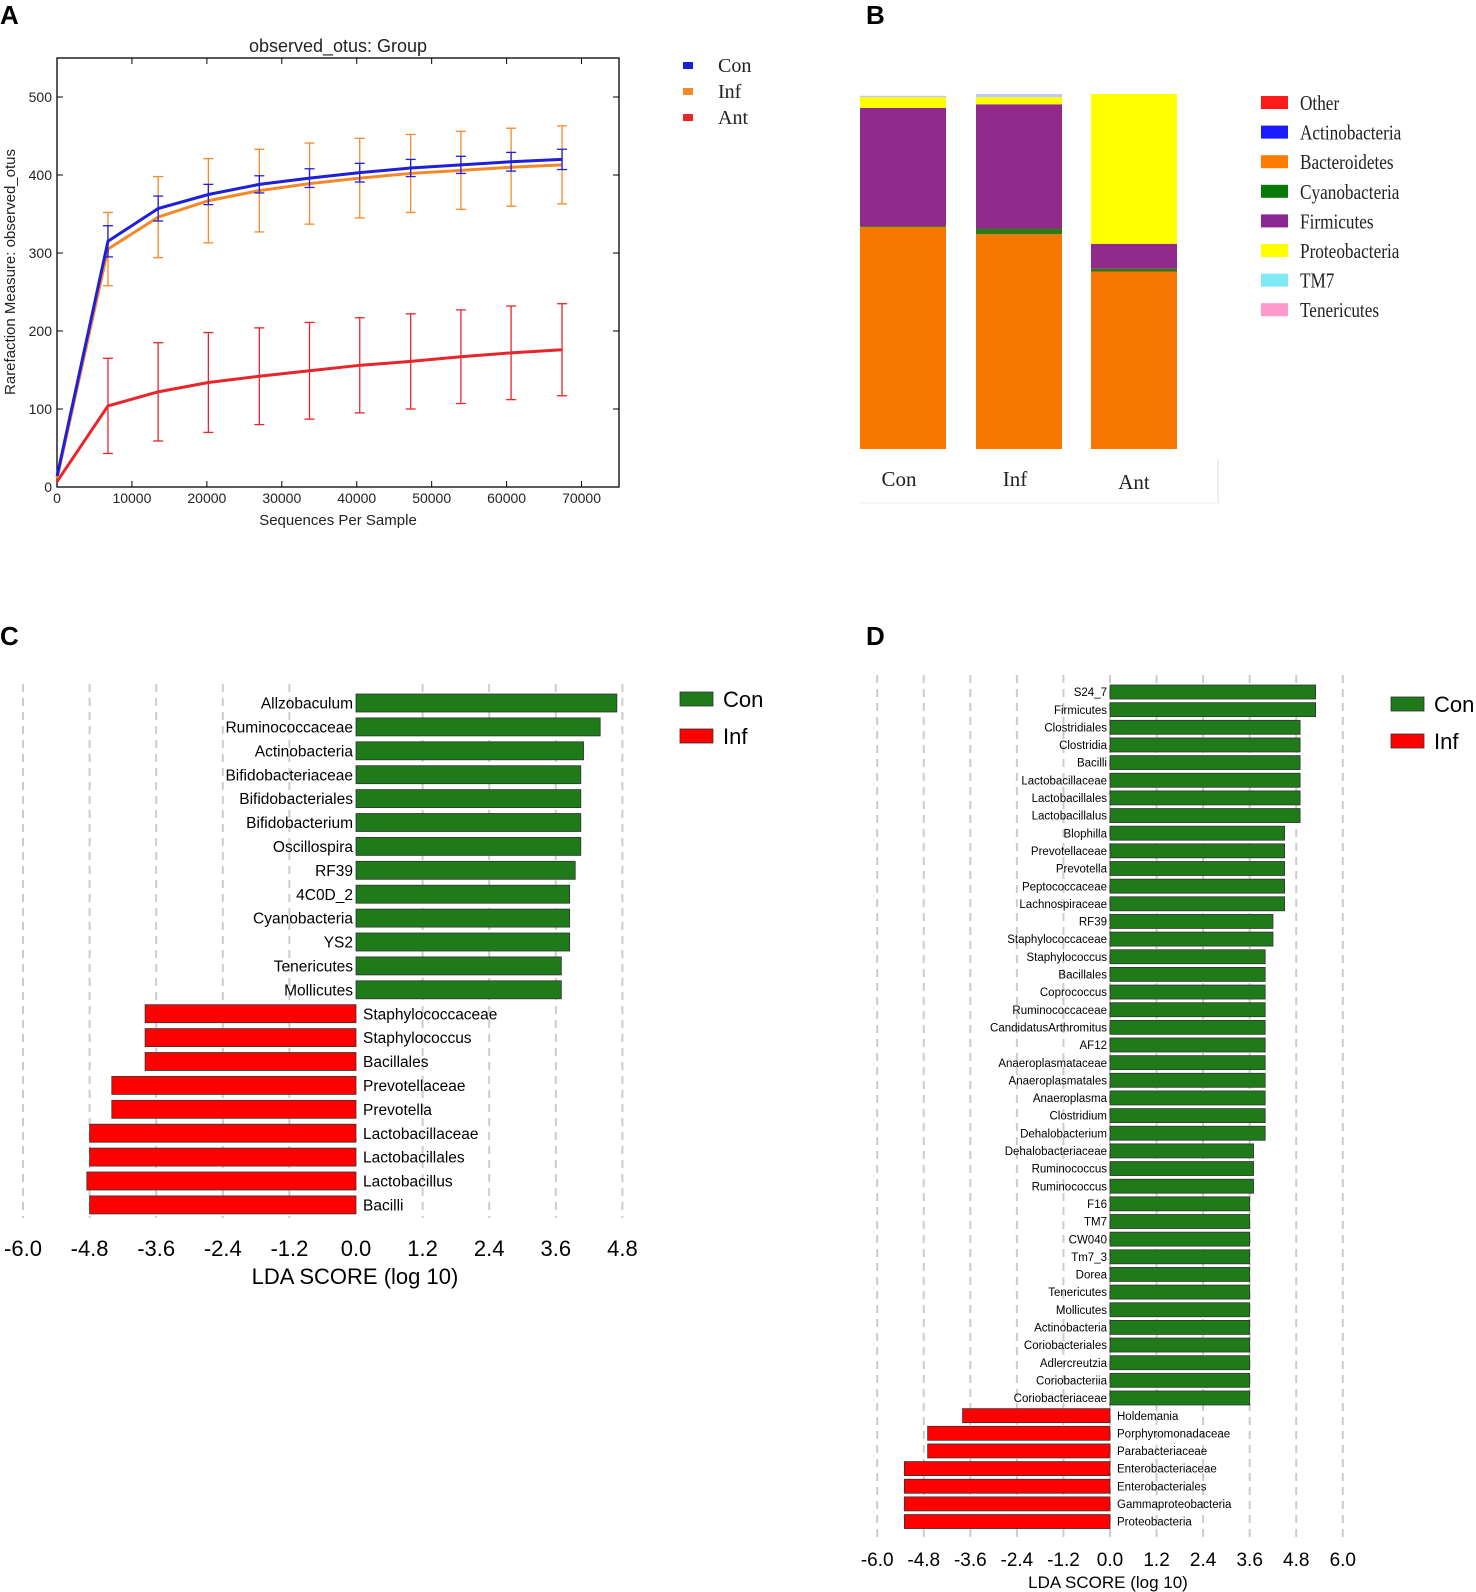 This screenshot has width=1476, height=1592. Describe the element at coordinates (234, 1109) in the screenshot. I see `bar-prevotella` at that location.